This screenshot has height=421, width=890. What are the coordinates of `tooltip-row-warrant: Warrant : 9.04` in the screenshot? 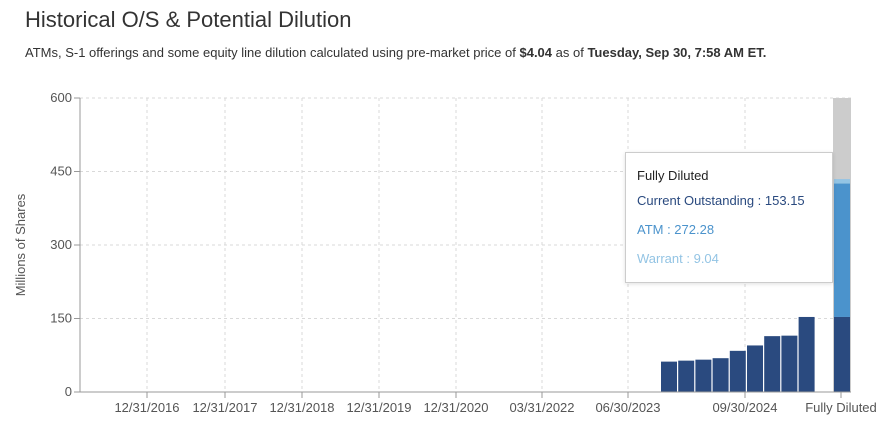 It's located at (678, 258).